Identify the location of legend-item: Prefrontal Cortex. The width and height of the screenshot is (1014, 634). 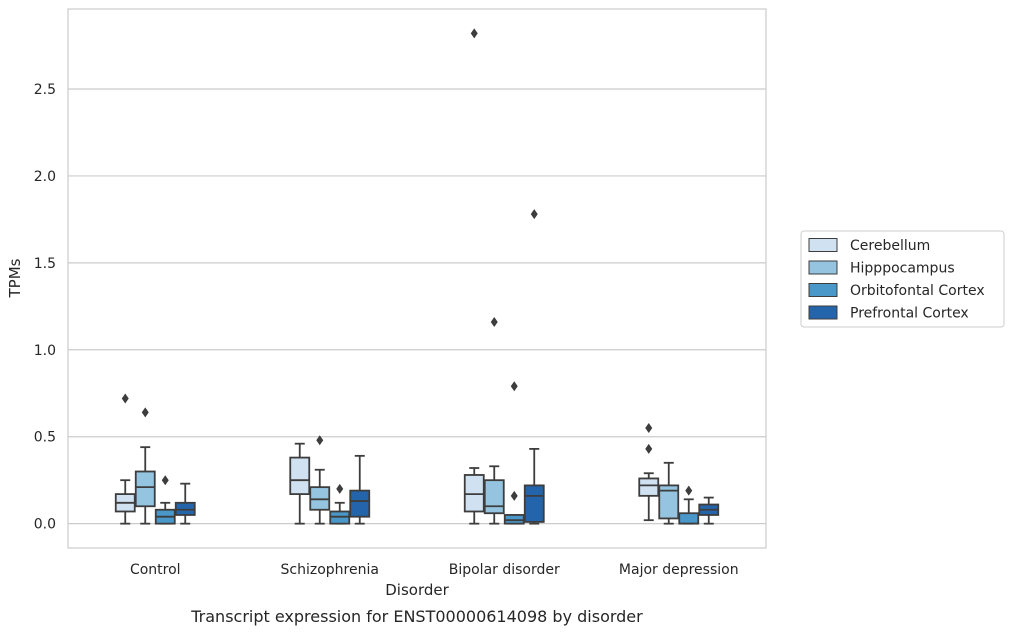
(888, 313).